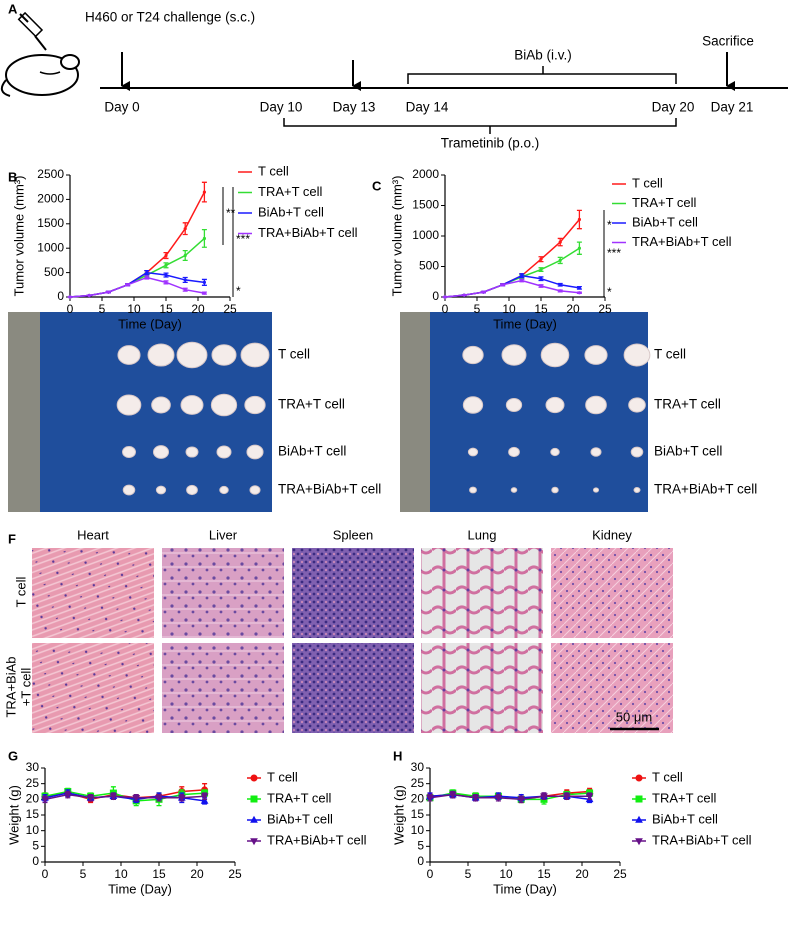 Image resolution: width=788 pixels, height=938 pixels. Describe the element at coordinates (150, 323) in the screenshot. I see `x-axis-label: Time (Day)` at that location.